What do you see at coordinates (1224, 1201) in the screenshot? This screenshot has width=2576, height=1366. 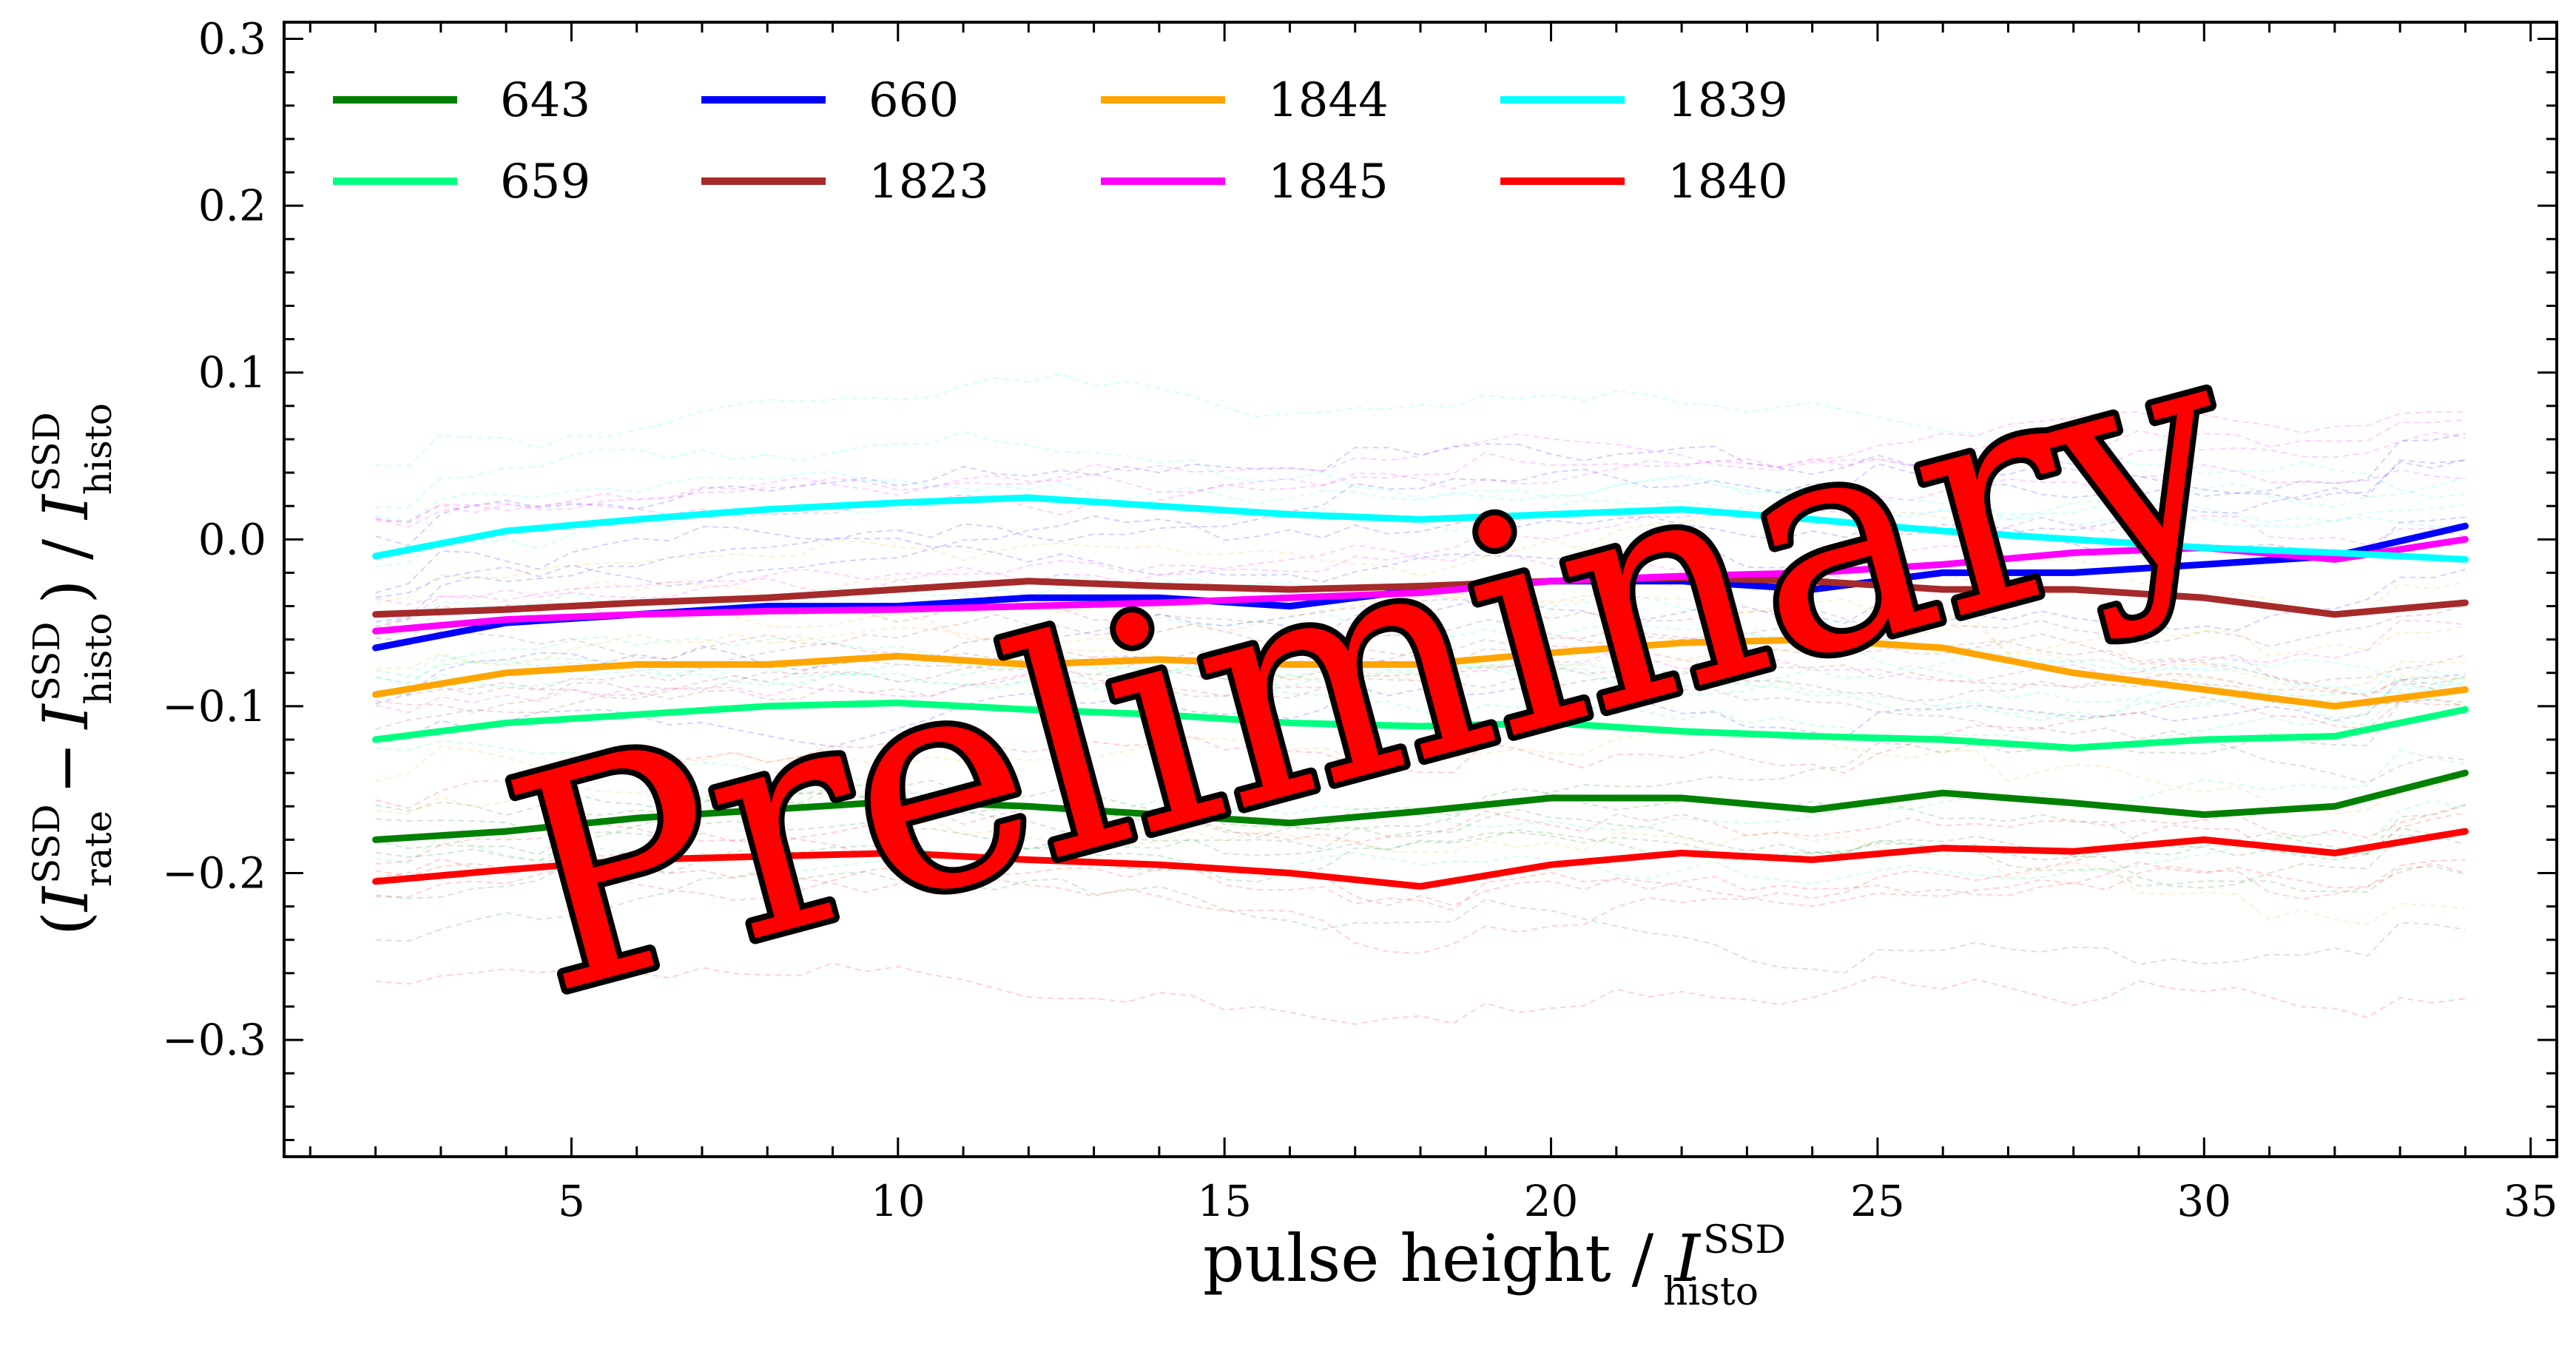 I see `x-tick-label: 15` at bounding box center [1224, 1201].